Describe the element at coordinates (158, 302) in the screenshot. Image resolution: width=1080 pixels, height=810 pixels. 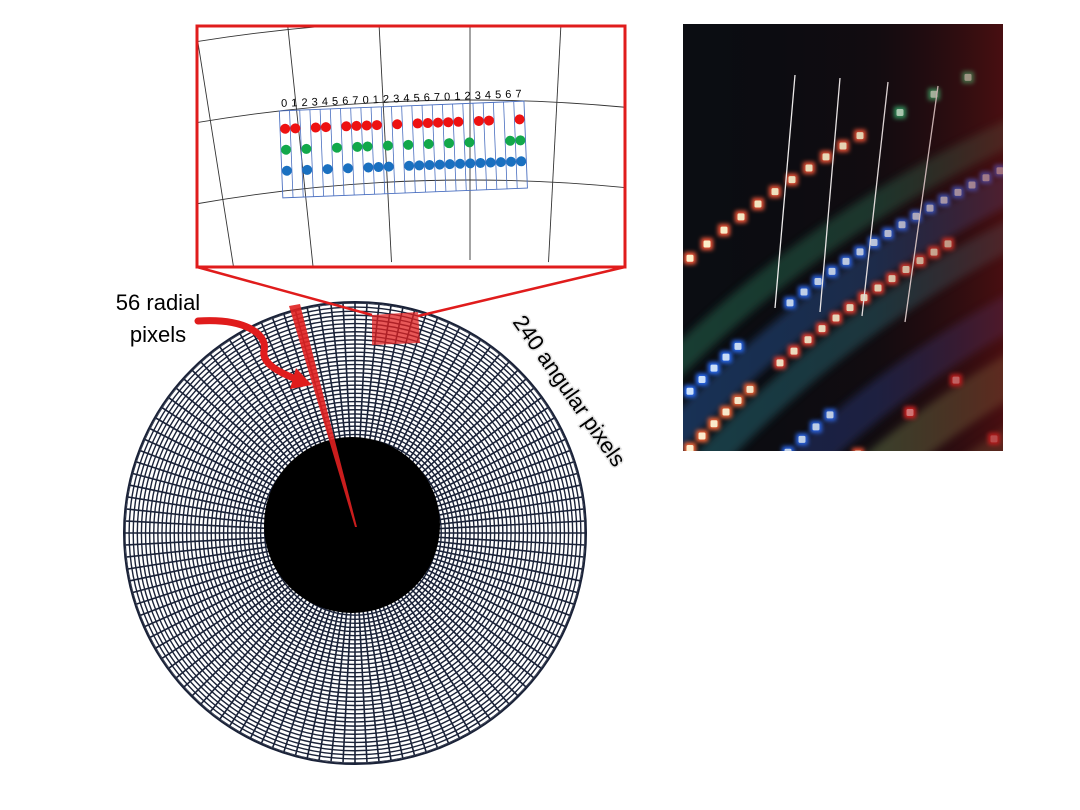
I see `radial-label-line1: 56 radial` at that location.